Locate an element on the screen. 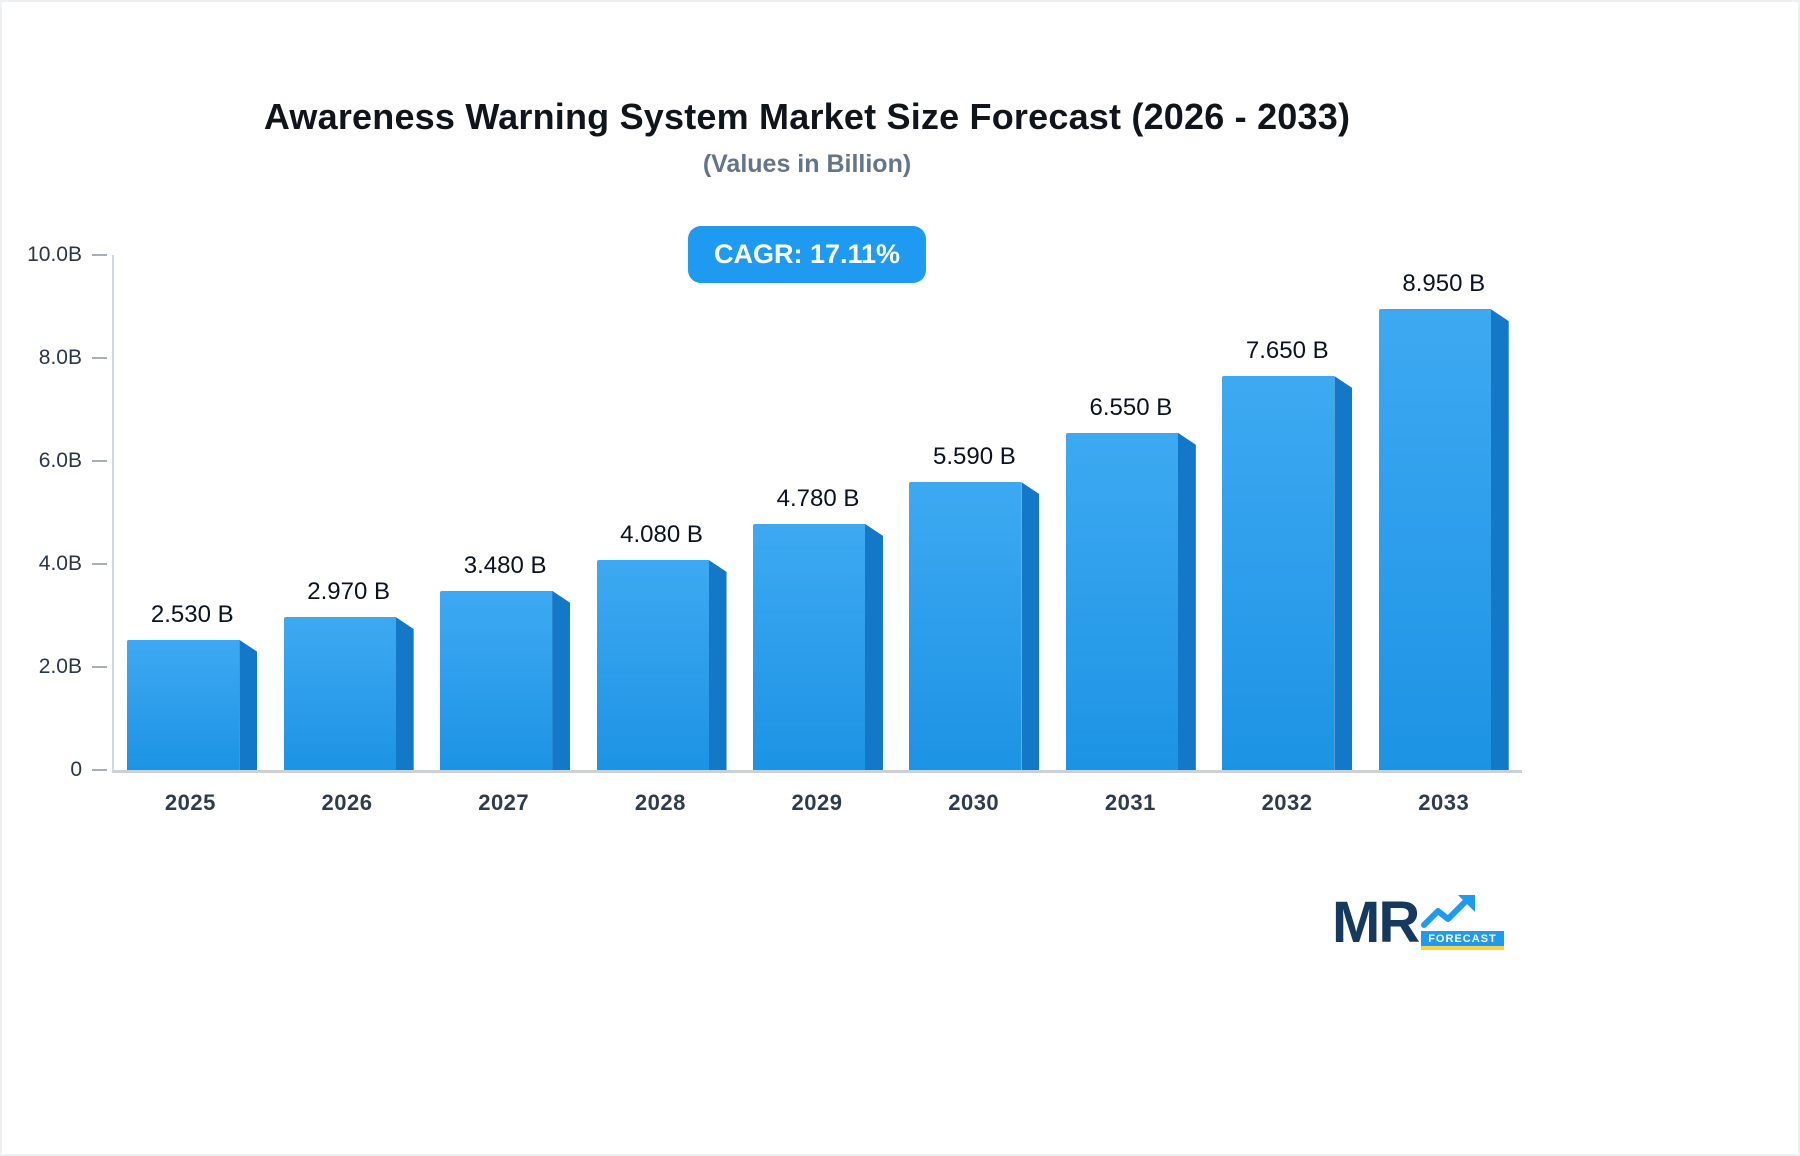 The width and height of the screenshot is (1800, 1156). bar-value-label: 2.530 B is located at coordinates (192, 614).